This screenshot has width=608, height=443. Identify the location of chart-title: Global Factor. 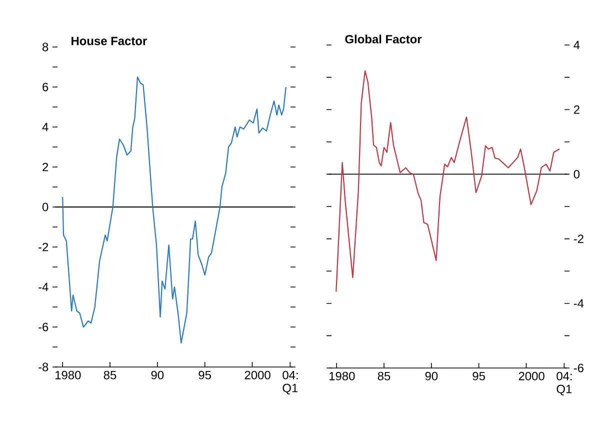
(383, 39).